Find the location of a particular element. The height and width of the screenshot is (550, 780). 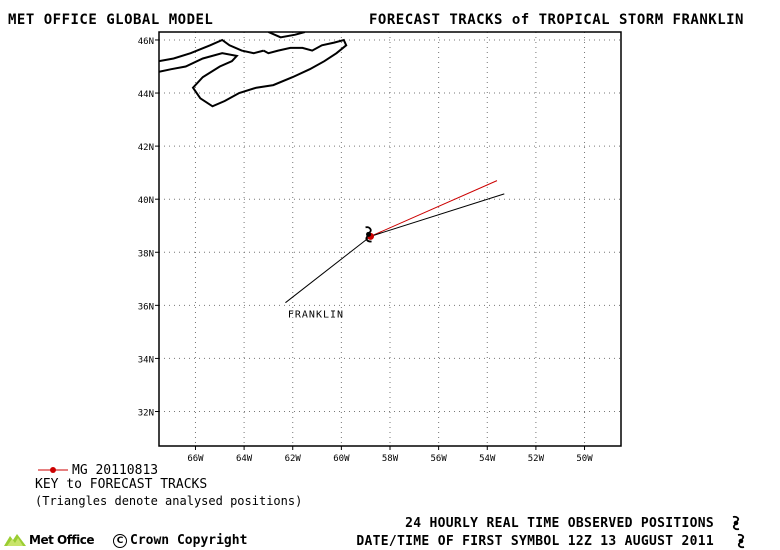

coastline is located at coordinates (253, 70).